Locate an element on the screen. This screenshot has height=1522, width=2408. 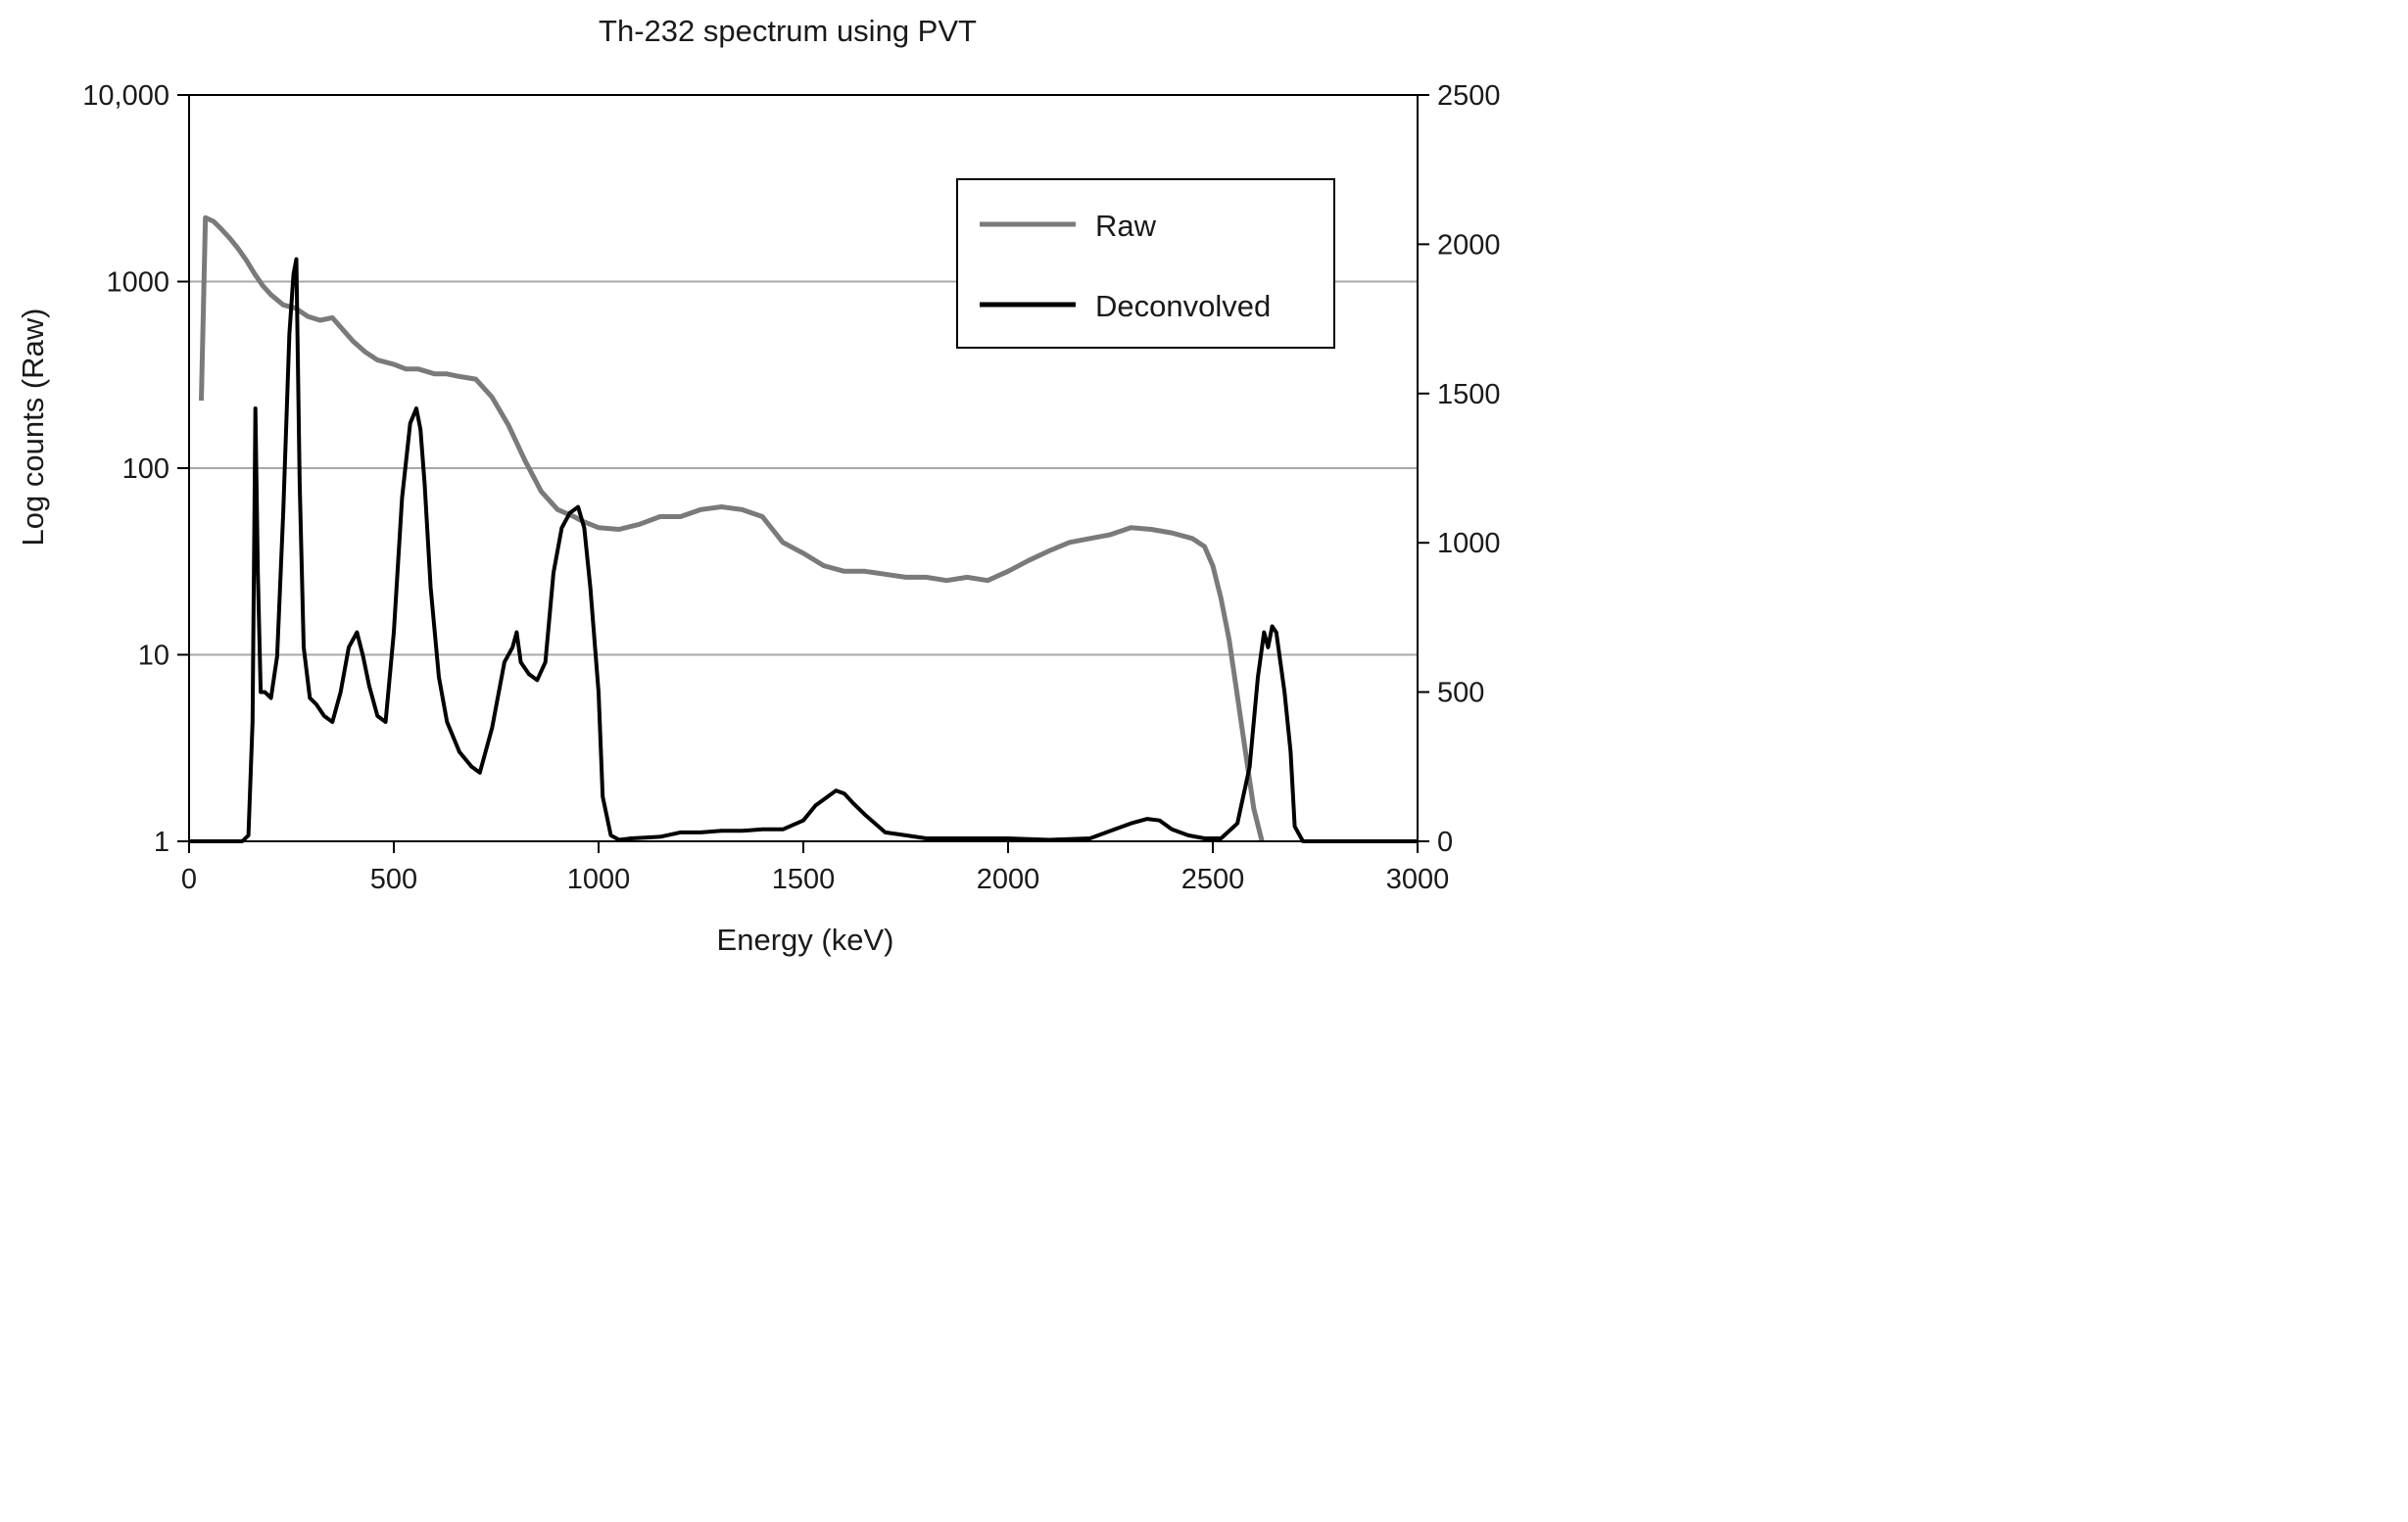
y-tick-label-4: 10,000 is located at coordinates (126, 96).